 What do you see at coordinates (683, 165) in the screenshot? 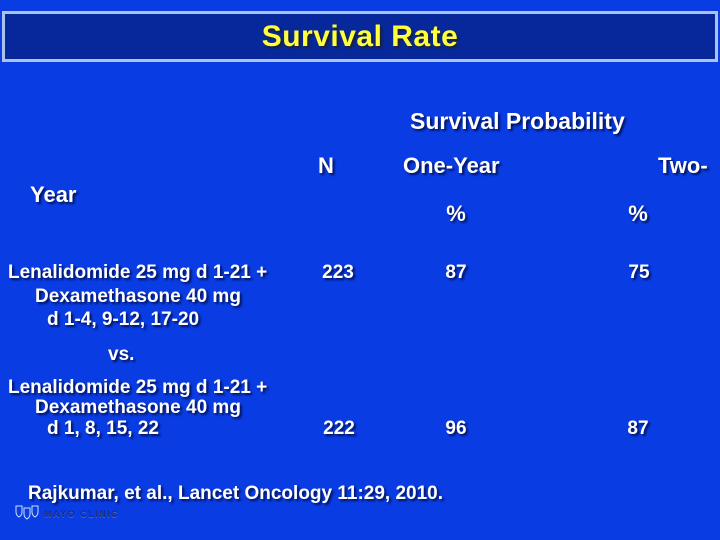
I see `column-header-two-year-partial: Two-` at bounding box center [683, 165].